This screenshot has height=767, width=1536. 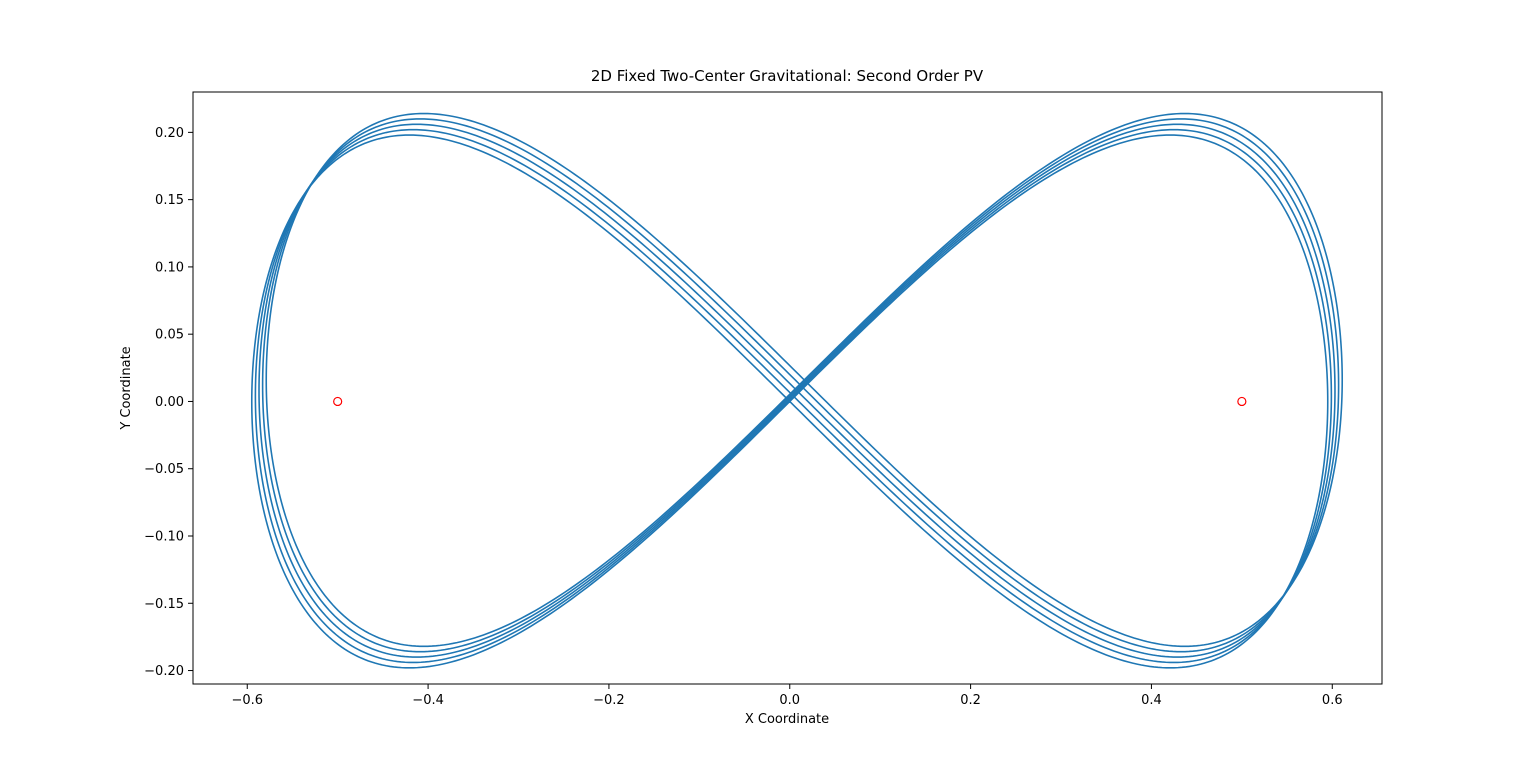 I want to click on x-tick-label: 0.6, so click(x=1332, y=700).